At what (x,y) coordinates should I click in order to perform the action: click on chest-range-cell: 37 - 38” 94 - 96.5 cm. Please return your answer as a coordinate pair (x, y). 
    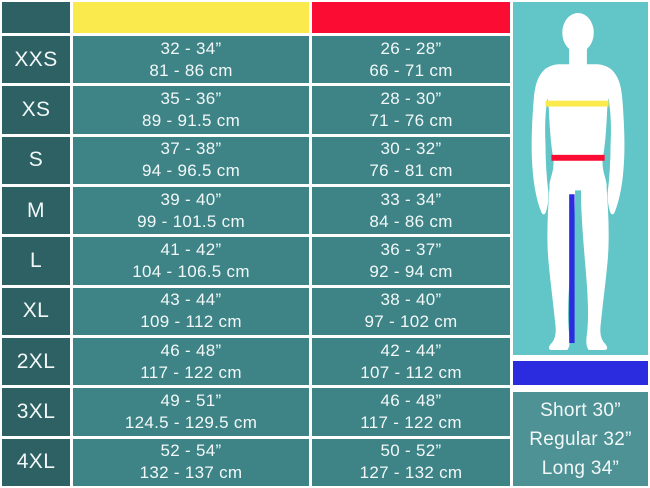
    Looking at the image, I should click on (191, 160).